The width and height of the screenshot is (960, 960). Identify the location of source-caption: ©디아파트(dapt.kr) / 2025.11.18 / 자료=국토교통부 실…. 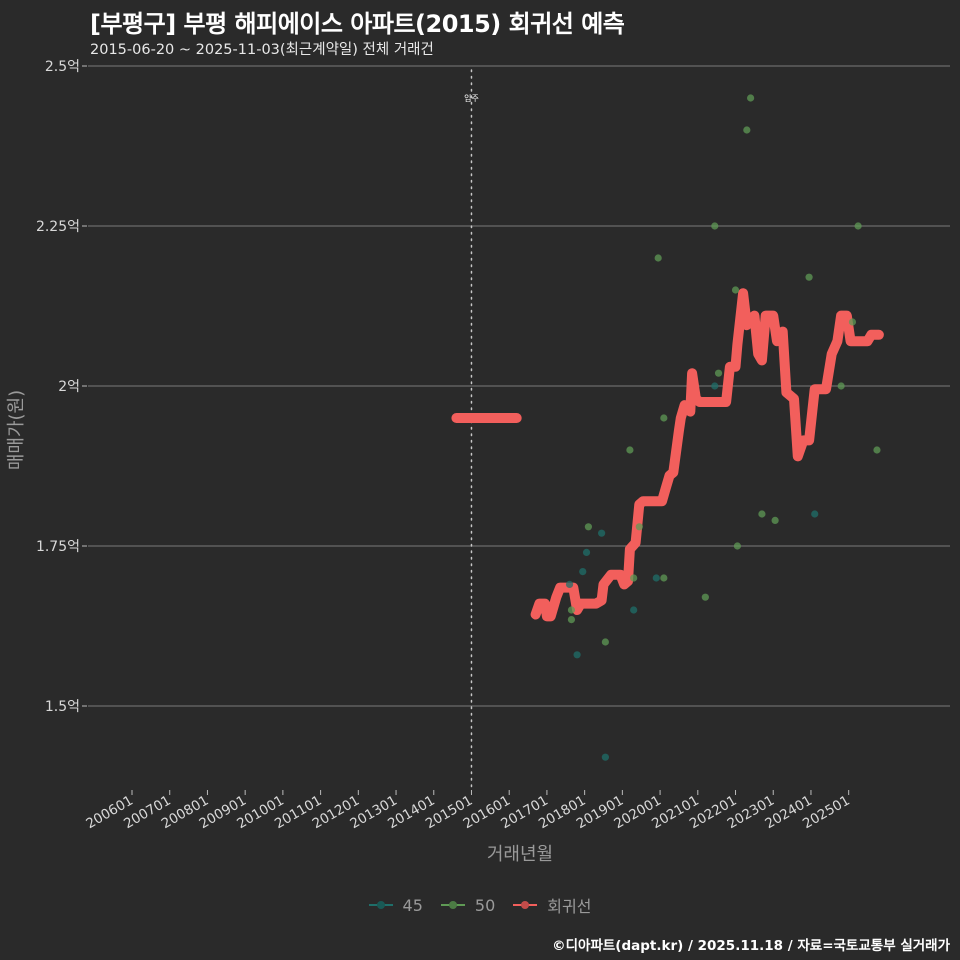
(751, 946).